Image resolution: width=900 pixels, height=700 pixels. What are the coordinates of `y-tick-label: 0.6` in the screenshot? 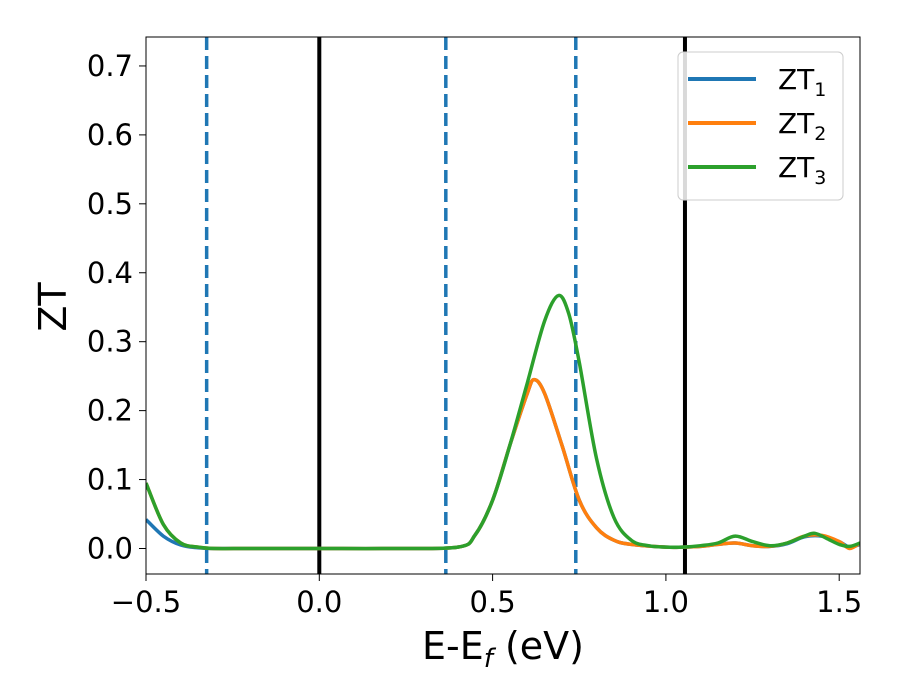 It's located at (110, 135).